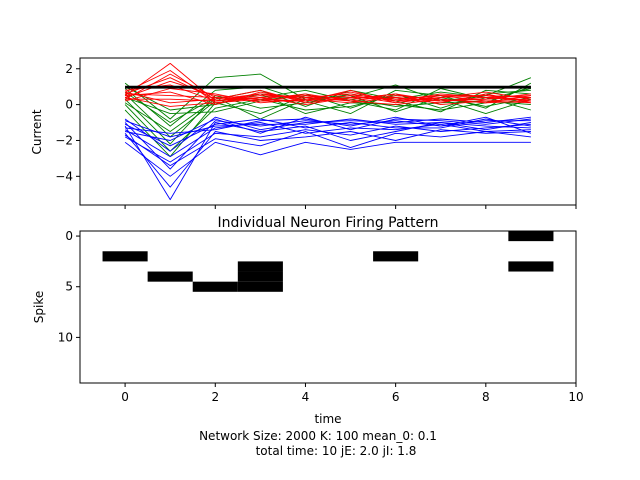 The image size is (640, 480). Describe the element at coordinates (69, 105) in the screenshot. I see `current-y-tick-label-1: 0` at that location.